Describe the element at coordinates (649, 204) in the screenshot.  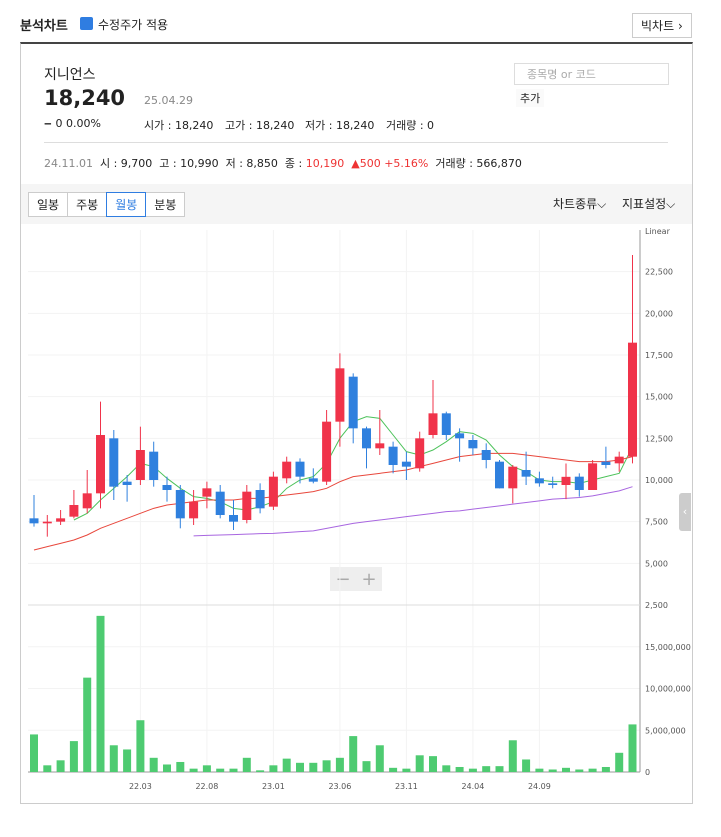
I see `indicators: 지표설정⌵` at that location.